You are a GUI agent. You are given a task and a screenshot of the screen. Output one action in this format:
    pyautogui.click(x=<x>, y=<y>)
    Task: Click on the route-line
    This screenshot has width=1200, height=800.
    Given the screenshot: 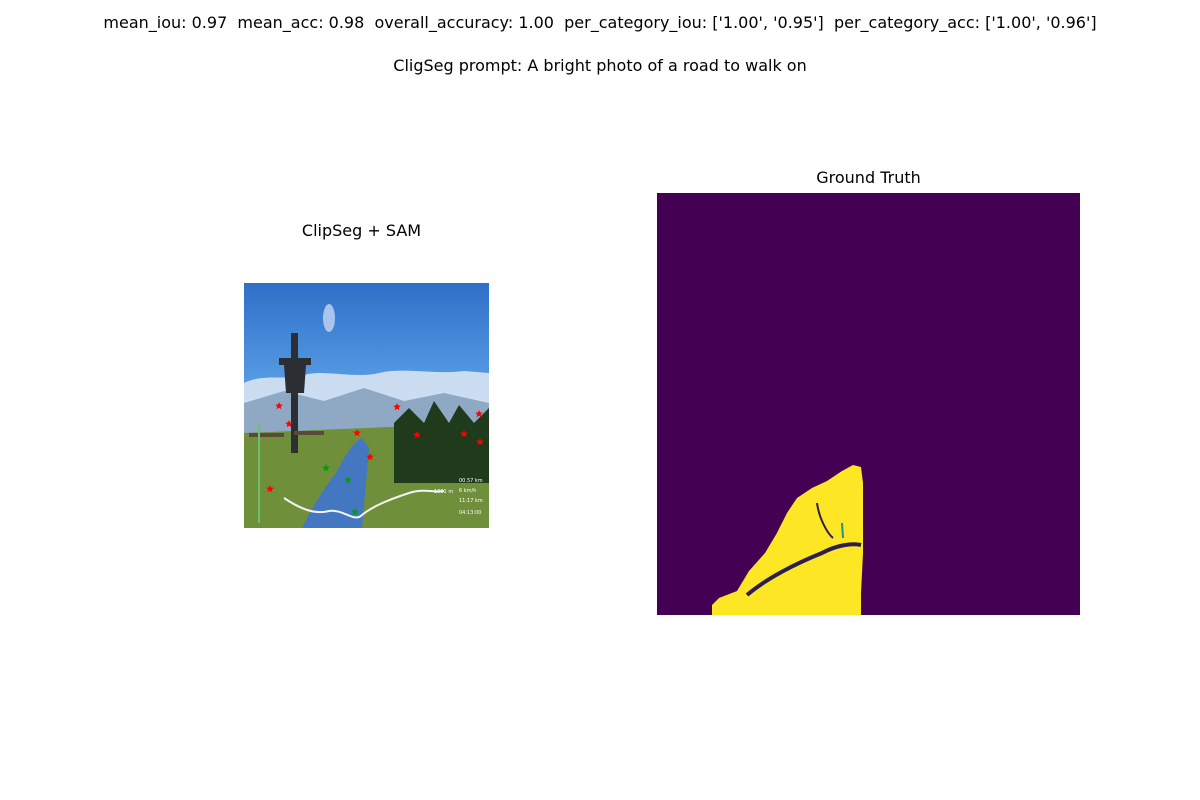 What is the action you would take?
    pyautogui.click(x=364, y=504)
    